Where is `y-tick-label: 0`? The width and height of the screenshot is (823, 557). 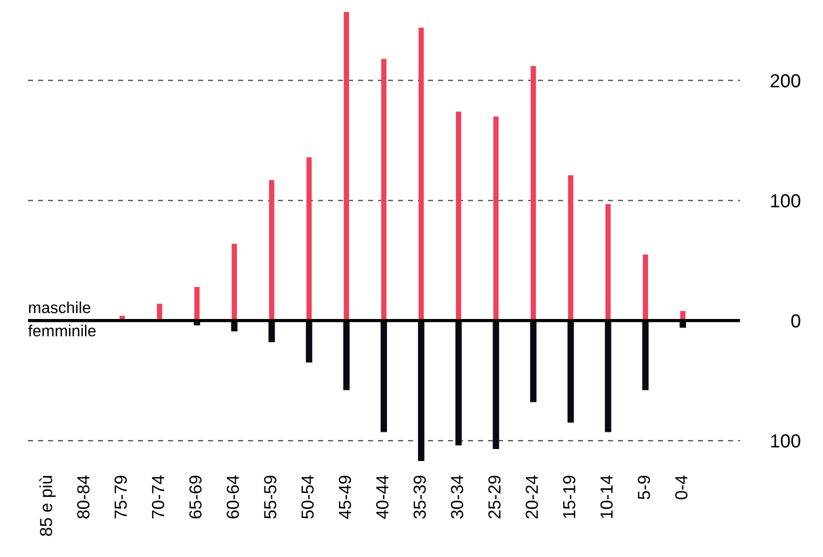 y-tick-label: 0 is located at coordinates (795, 321).